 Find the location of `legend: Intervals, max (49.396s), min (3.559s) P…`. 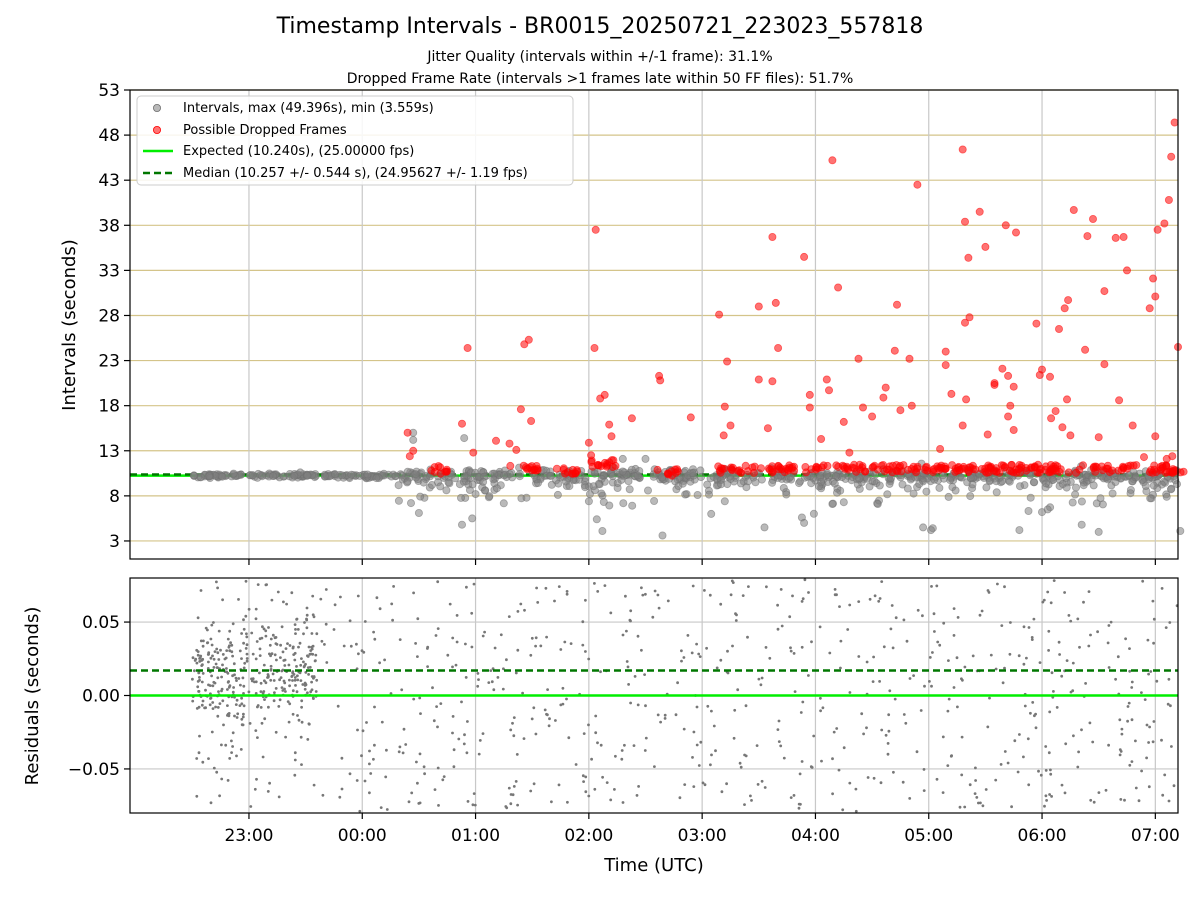

legend: Intervals, max (49.396s), min (3.559s) P… is located at coordinates (355, 140).